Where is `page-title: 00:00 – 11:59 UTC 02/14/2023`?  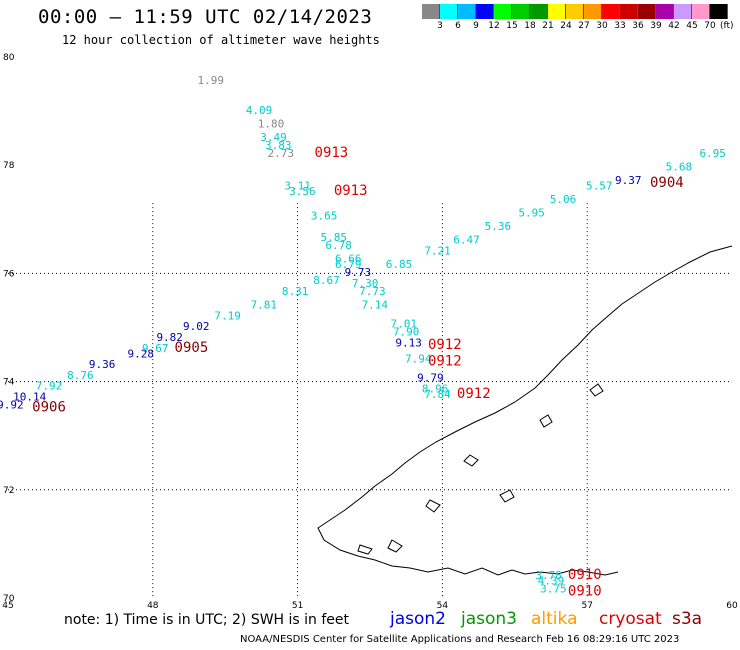 page-title: 00:00 – 11:59 UTC 02/14/2023 is located at coordinates (205, 17).